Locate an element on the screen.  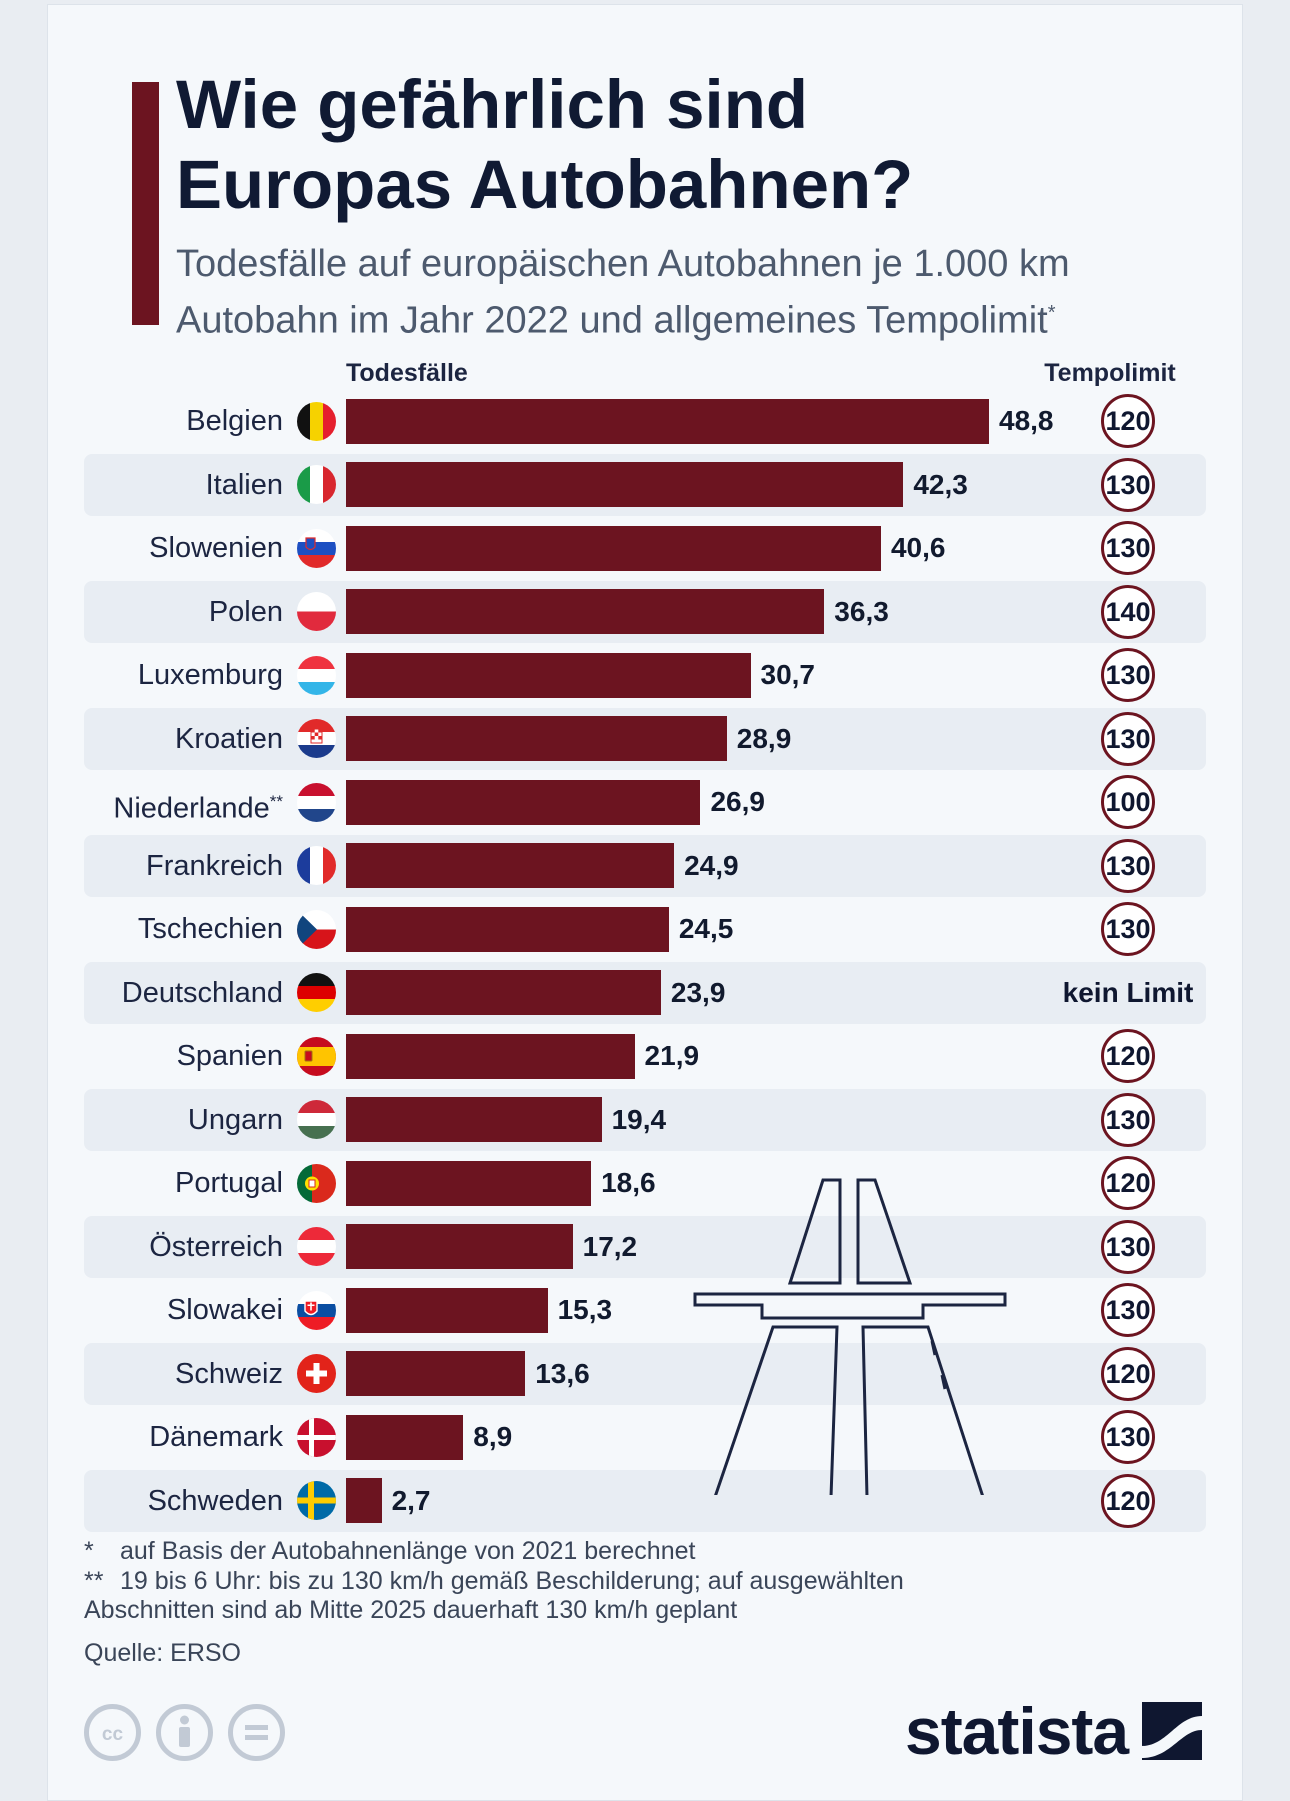
speed-limit-badge: kein Limit is located at coordinates (1128, 992).